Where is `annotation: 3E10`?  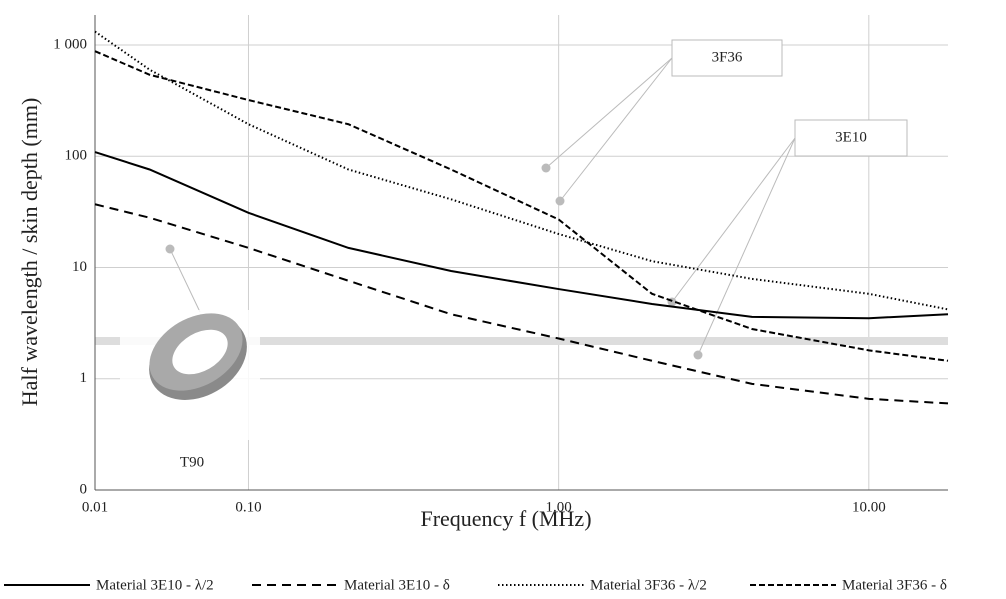 annotation: 3E10 is located at coordinates (851, 137).